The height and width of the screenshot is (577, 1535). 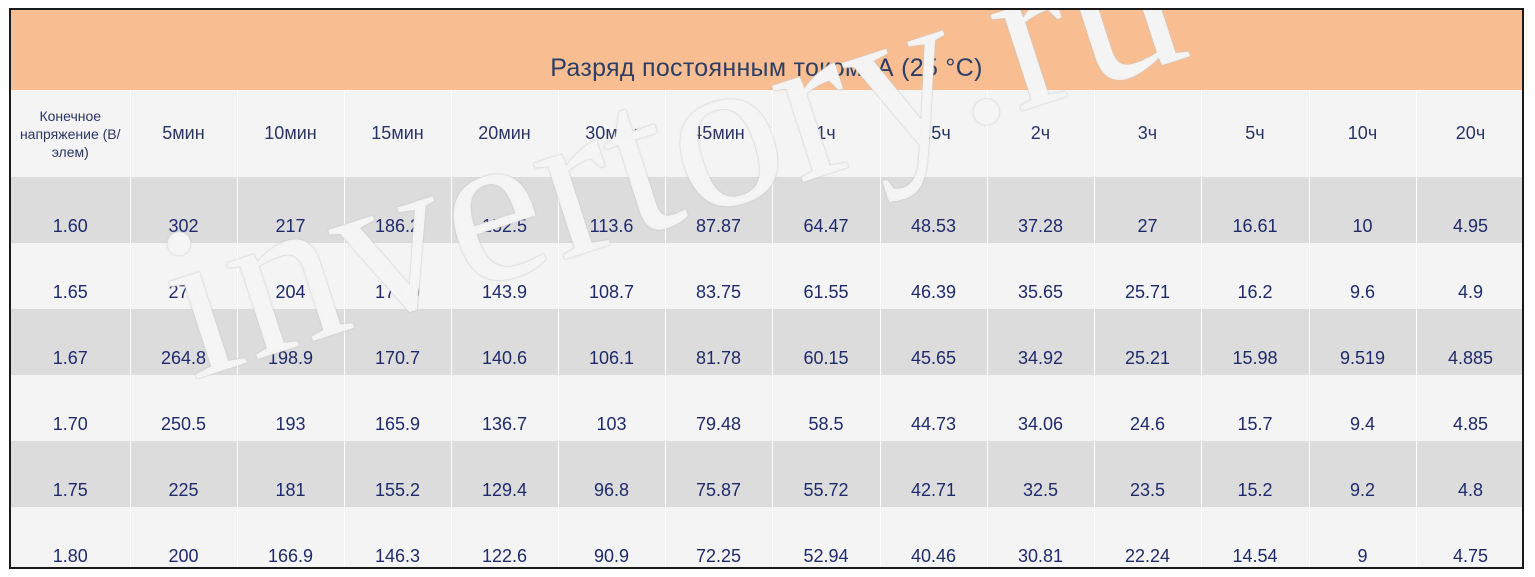 What do you see at coordinates (398, 276) in the screenshot?
I see `value-cell: 174.9` at bounding box center [398, 276].